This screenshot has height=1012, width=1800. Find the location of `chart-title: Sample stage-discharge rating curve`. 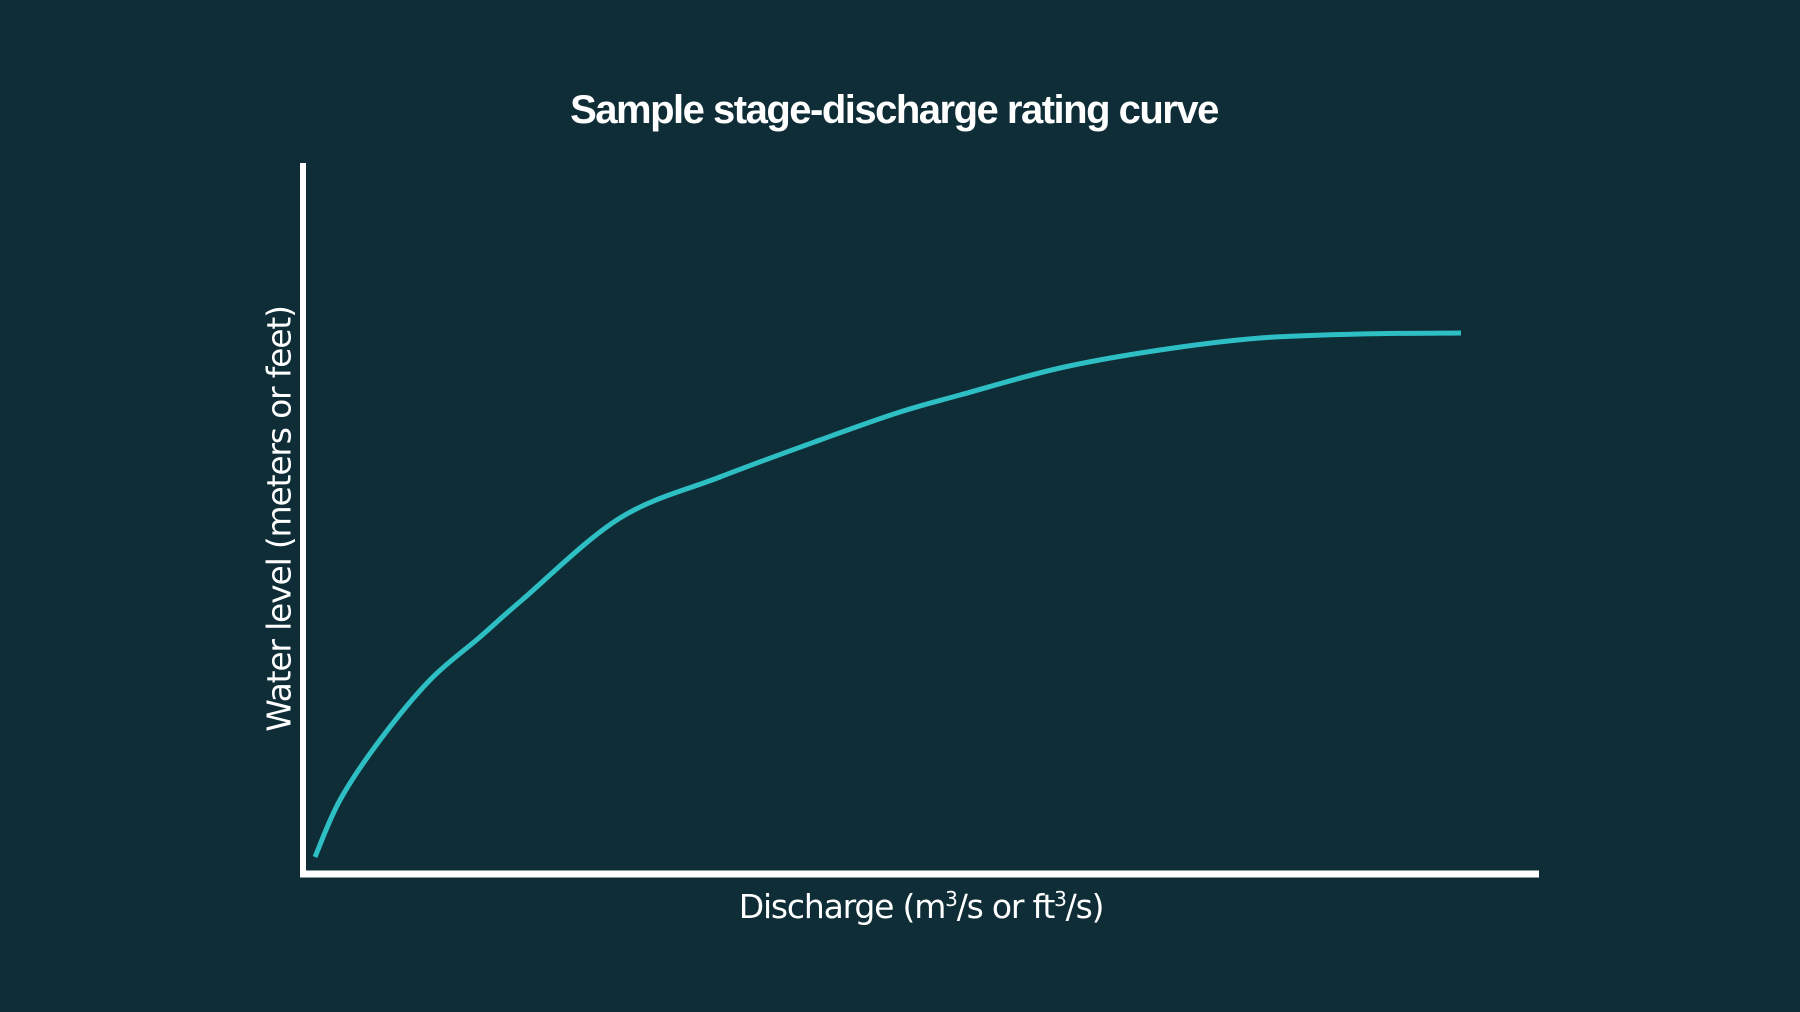

chart-title: Sample stage-discharge rating curve is located at coordinates (894, 110).